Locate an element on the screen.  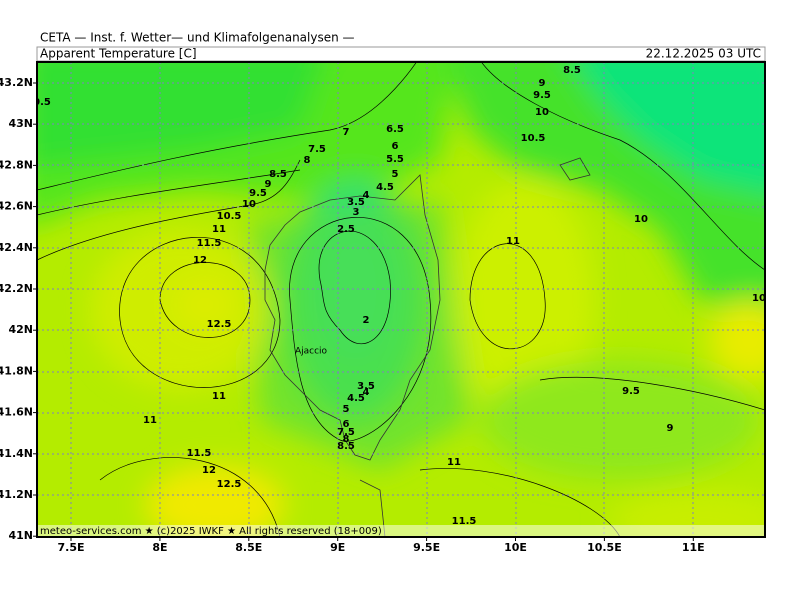
lon-label: 10.5E is located at coordinates (604, 547).